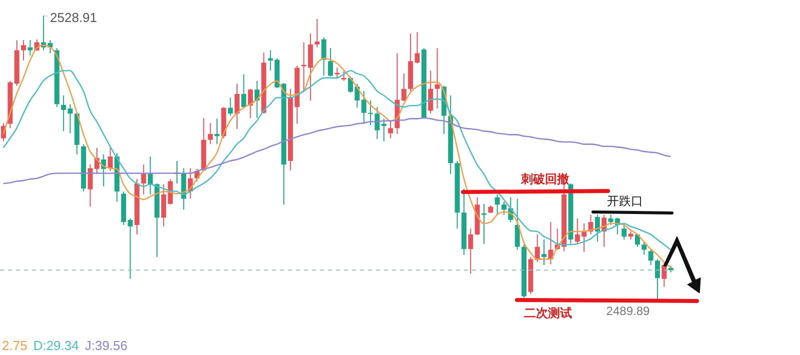 This screenshot has height=355, width=800. I want to click on text: 2489.89, so click(628, 311).